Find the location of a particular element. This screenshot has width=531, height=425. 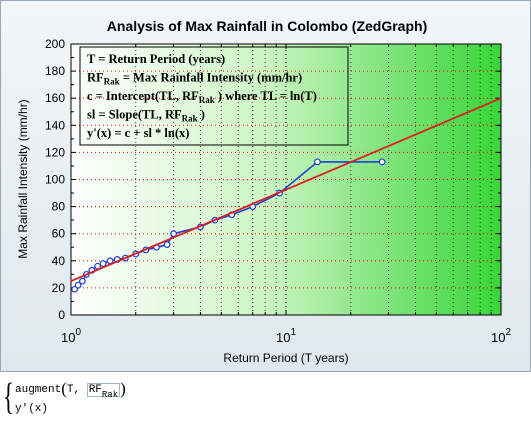

legend-text: y'(x) = c + sl * ln(x) is located at coordinates (138, 133).